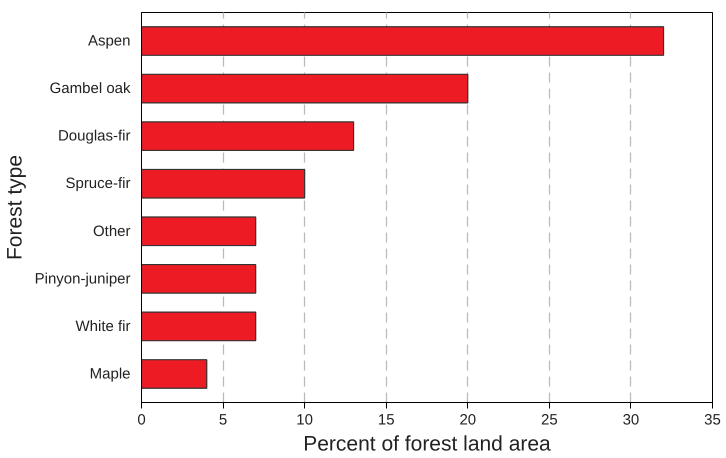  What do you see at coordinates (386, 420) in the screenshot?
I see `x-tick-label: 15` at bounding box center [386, 420].